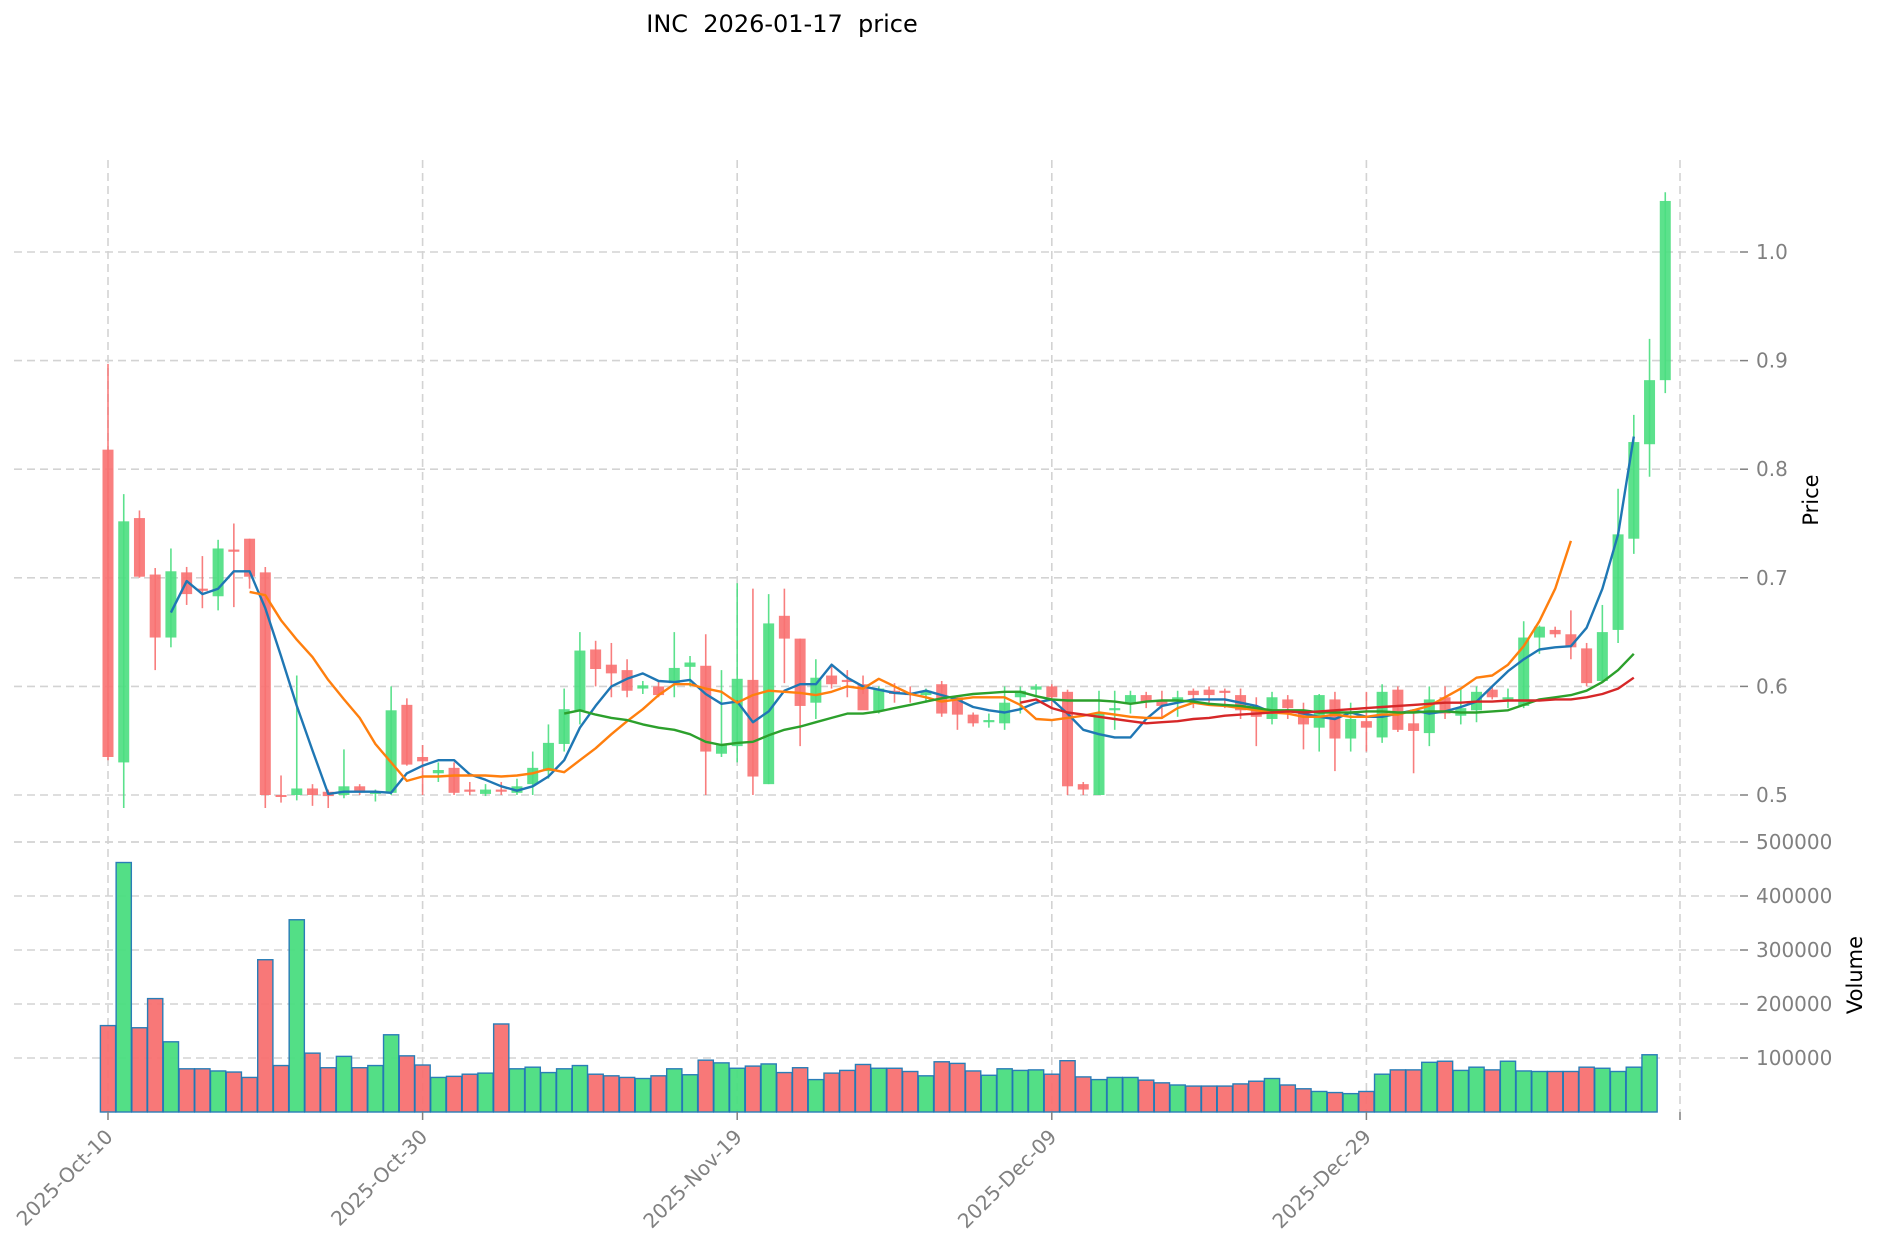 The height and width of the screenshot is (1246, 1880). Describe the element at coordinates (1855, 975) in the screenshot. I see `volume-axis-title: Volume` at that location.